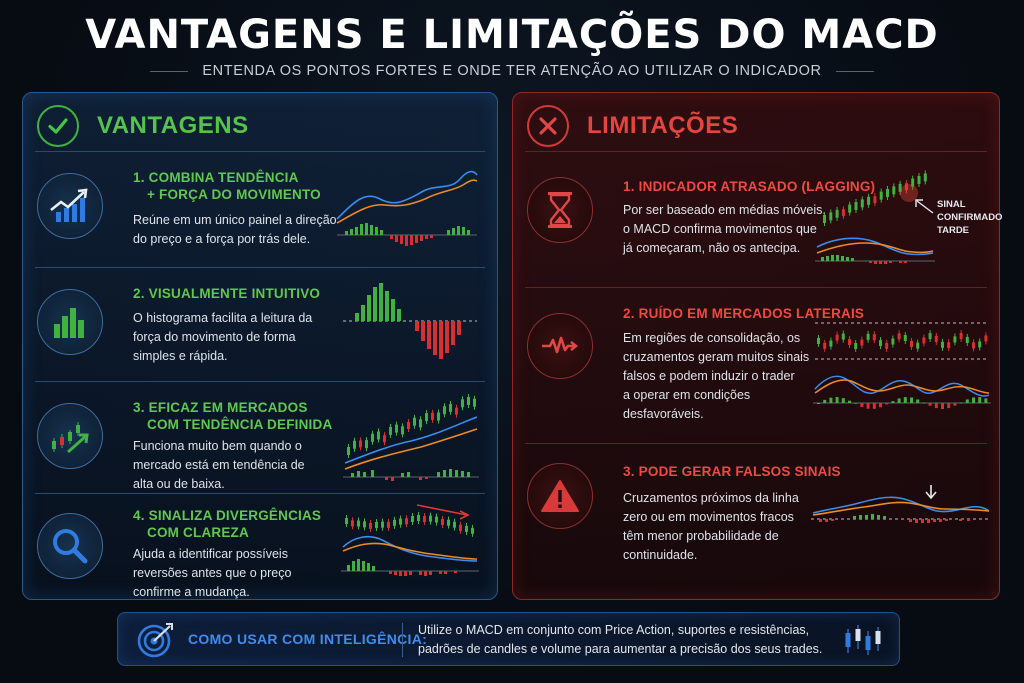  What do you see at coordinates (751, 313) in the screenshot?
I see `title-line: RUÍDO EM MERCADOS LATERAIS` at bounding box center [751, 313].